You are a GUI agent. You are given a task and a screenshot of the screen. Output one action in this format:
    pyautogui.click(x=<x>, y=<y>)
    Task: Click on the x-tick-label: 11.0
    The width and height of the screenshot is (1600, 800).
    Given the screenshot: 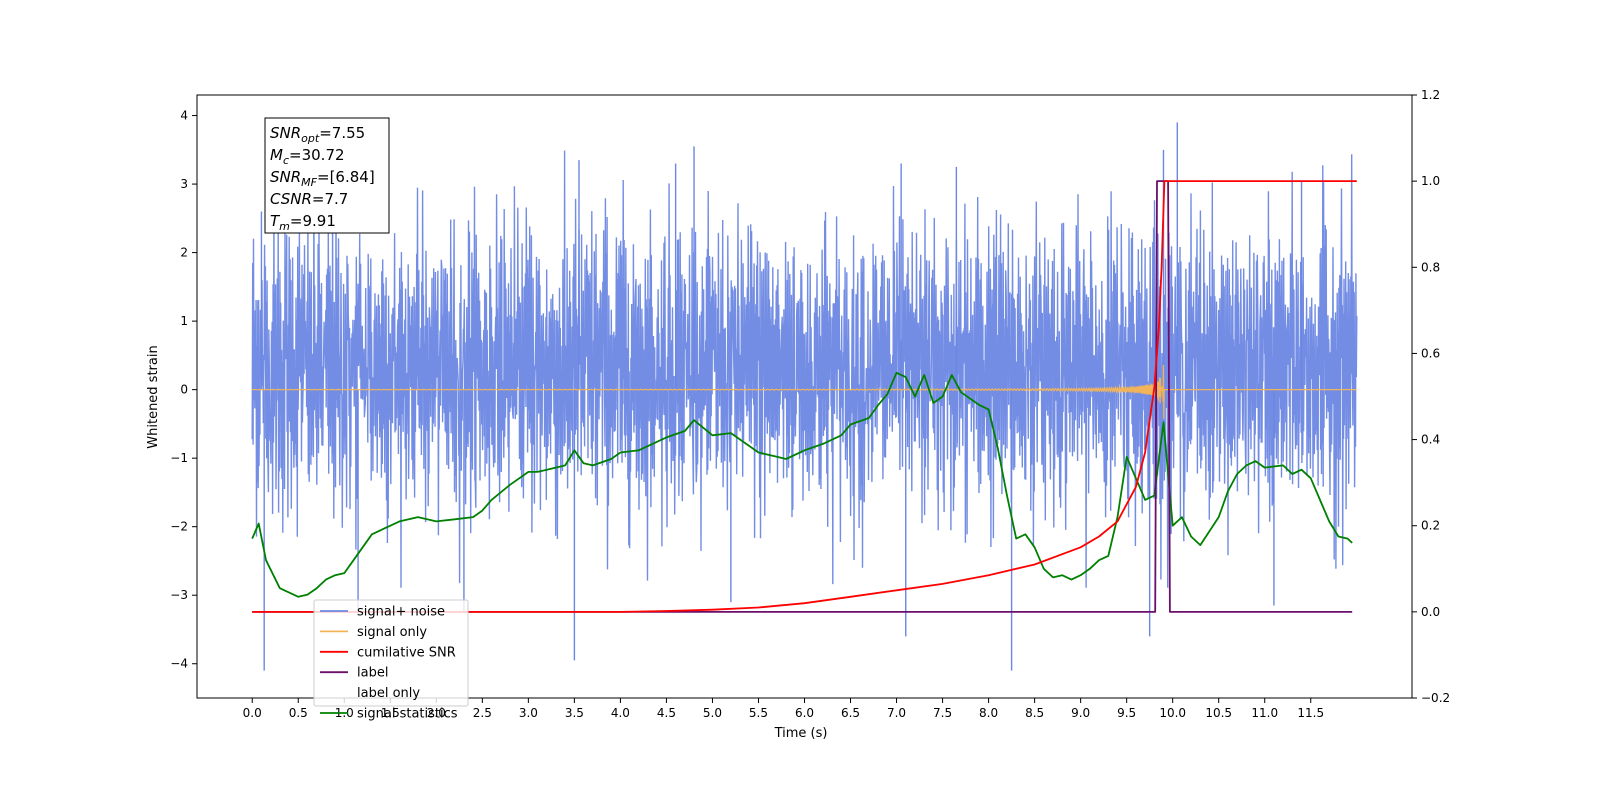 What is the action you would take?
    pyautogui.click(x=1264, y=713)
    